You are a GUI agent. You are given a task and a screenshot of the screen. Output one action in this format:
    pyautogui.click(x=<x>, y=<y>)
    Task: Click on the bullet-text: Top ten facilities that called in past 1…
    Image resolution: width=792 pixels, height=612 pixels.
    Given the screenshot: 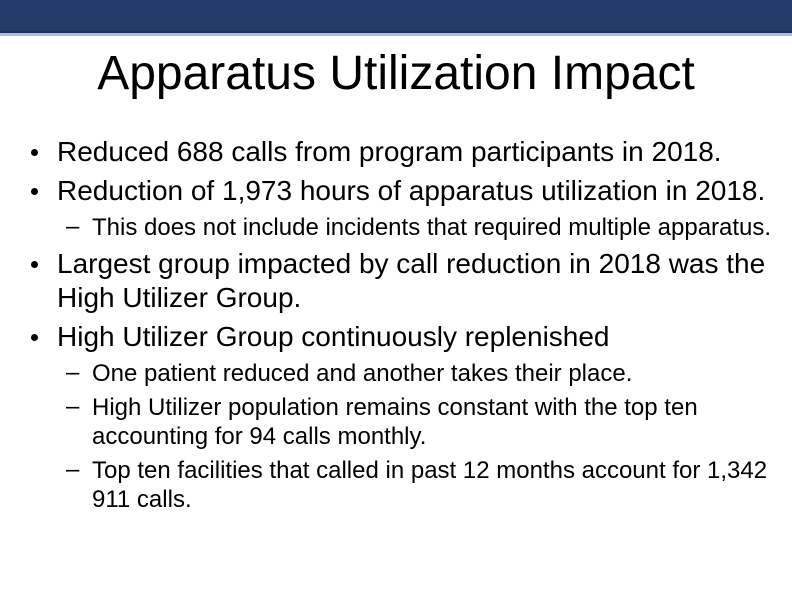 What is the action you would take?
    pyautogui.click(x=430, y=485)
    